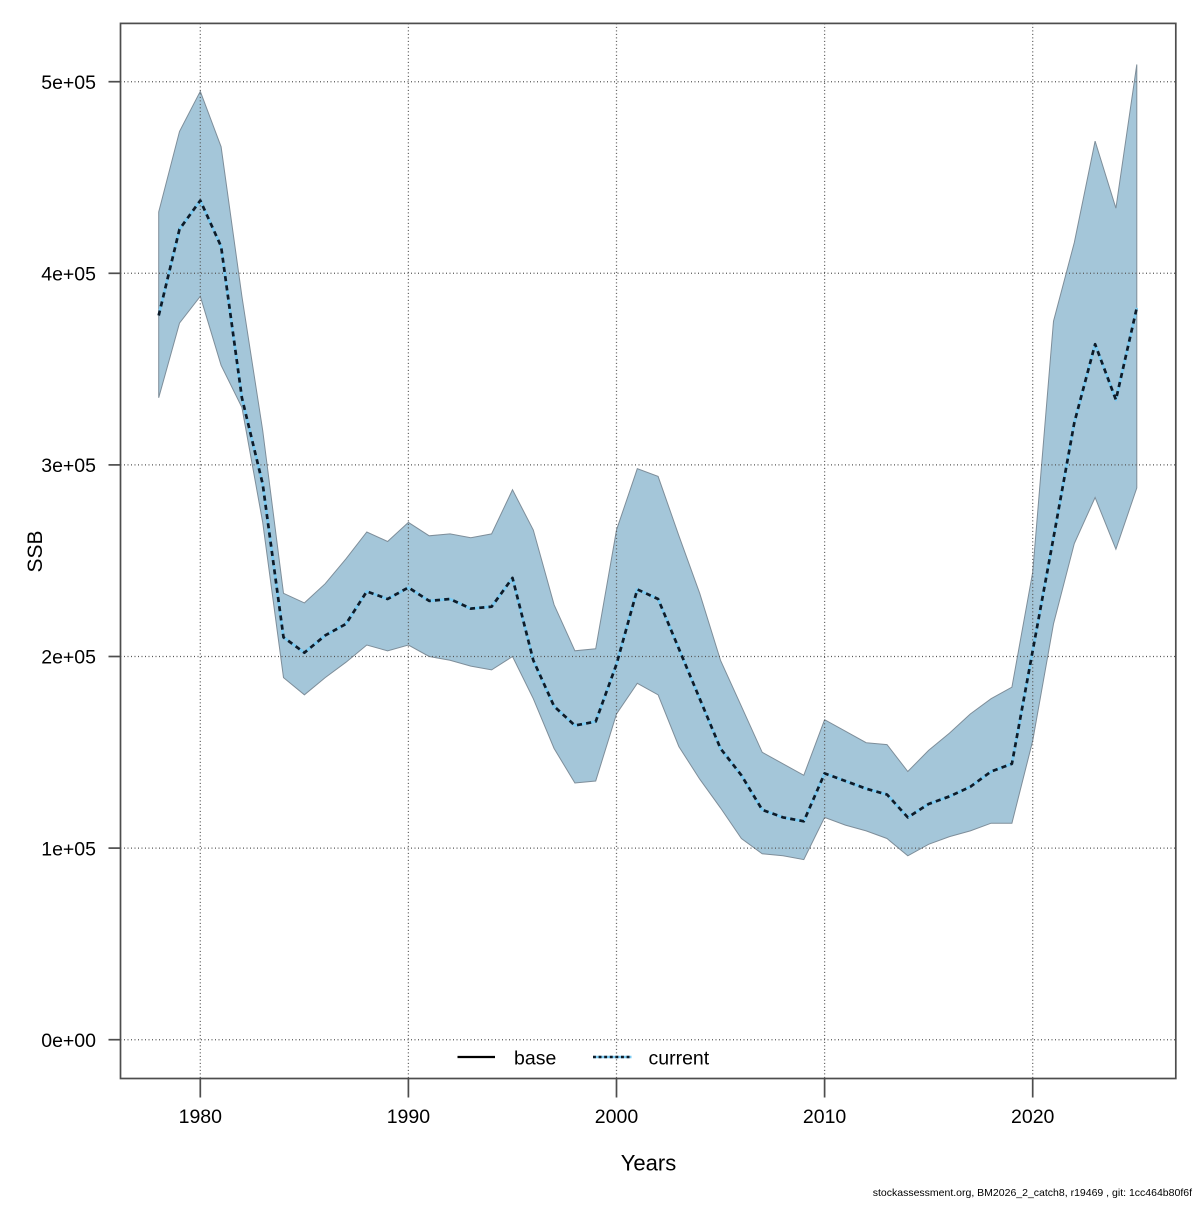 The width and height of the screenshot is (1200, 1205). What do you see at coordinates (201, 1117) in the screenshot?
I see `svg-text: 1980` at bounding box center [201, 1117].